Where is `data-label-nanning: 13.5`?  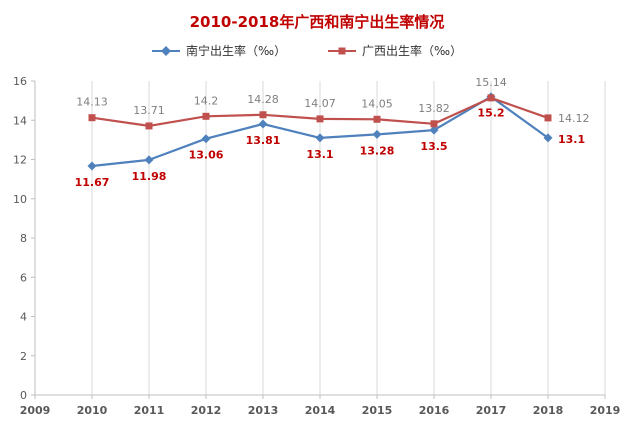
data-label-nanning: 13.5 is located at coordinates (433, 146).